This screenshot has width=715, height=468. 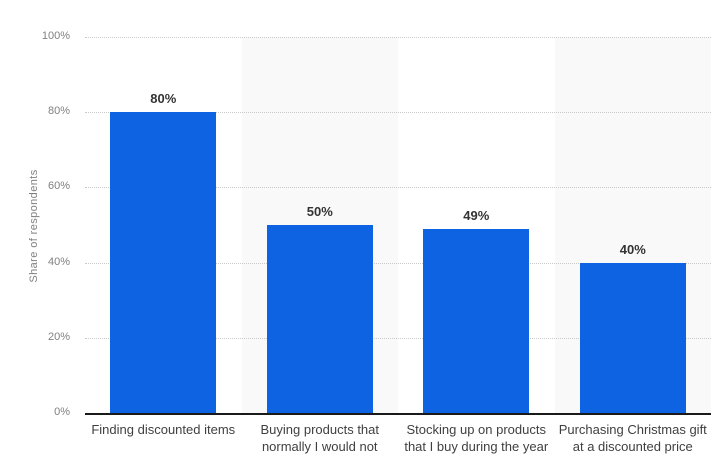 I want to click on x-axis-label: Finding discounted items, so click(x=163, y=429).